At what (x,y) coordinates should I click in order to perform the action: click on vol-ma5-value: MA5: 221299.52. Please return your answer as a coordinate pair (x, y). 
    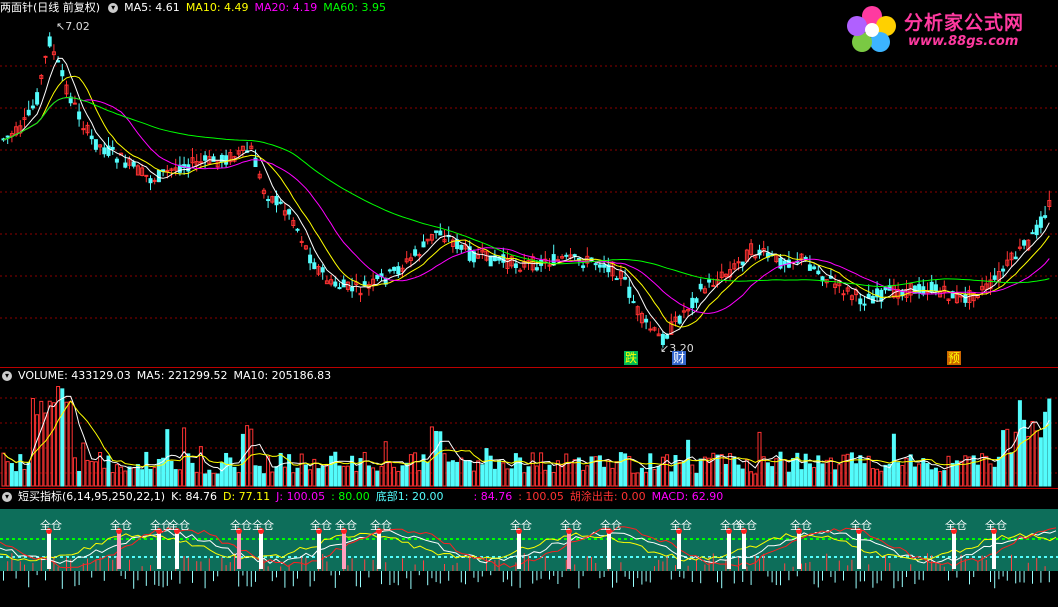
    Looking at the image, I should click on (182, 375).